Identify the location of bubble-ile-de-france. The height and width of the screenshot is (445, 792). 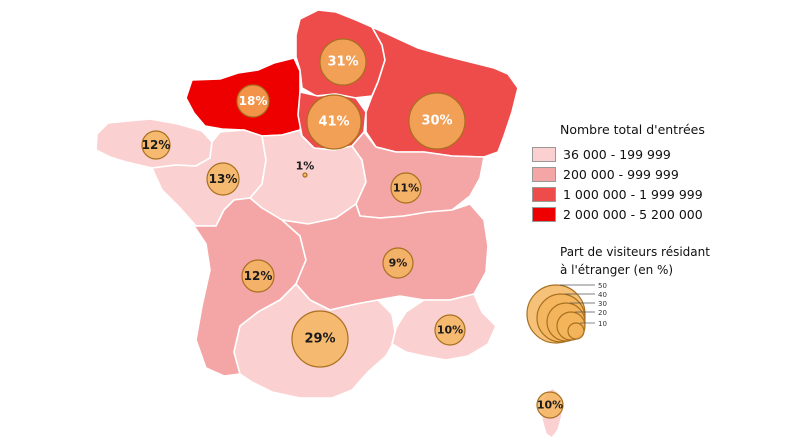
(334, 122).